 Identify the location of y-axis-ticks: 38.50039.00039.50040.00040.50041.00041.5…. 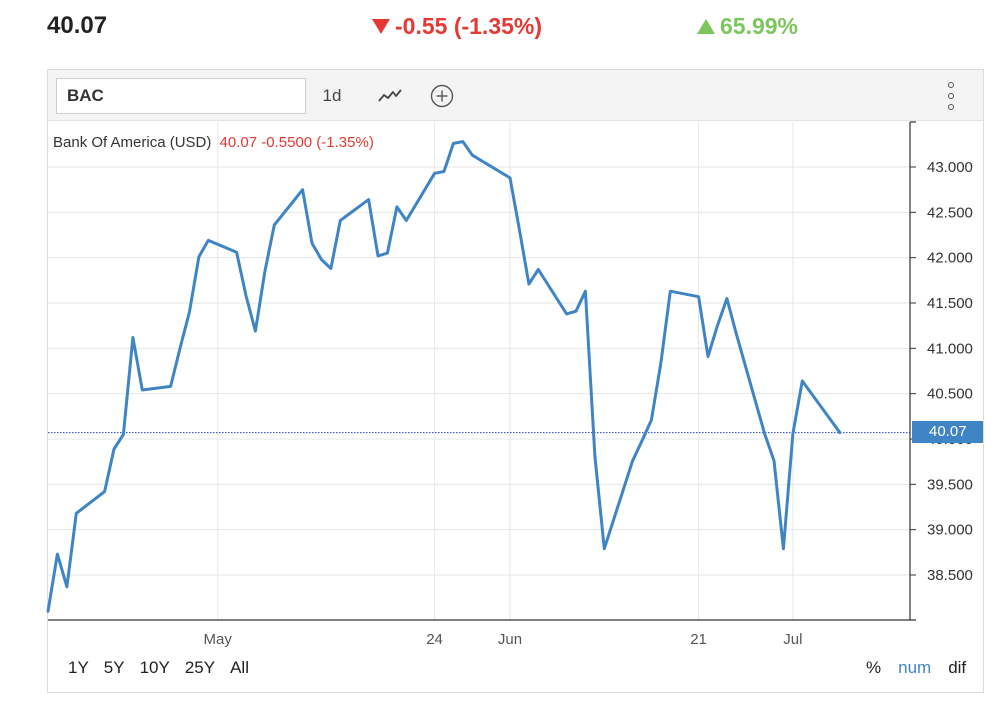
(941, 371).